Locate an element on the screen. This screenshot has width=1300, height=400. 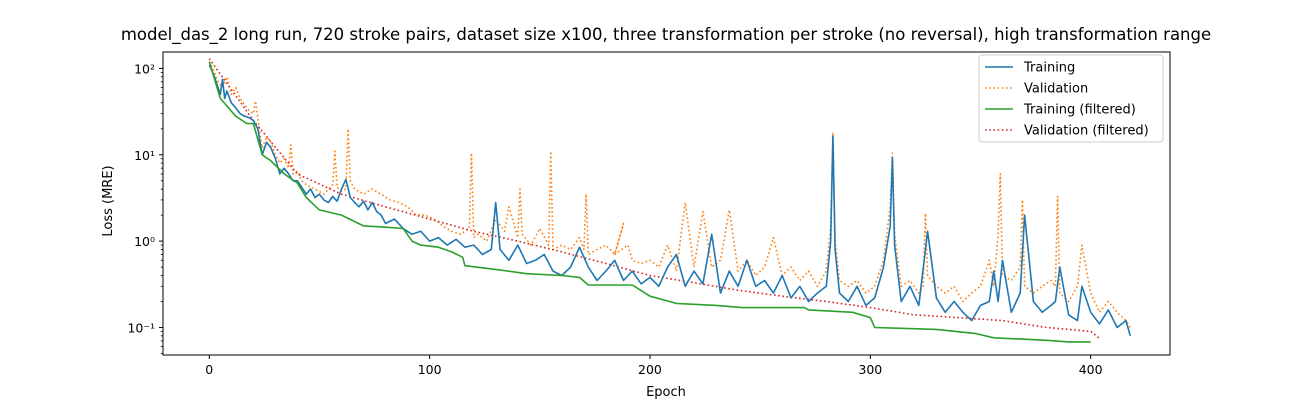
legend-frame is located at coordinates (1071, 98).